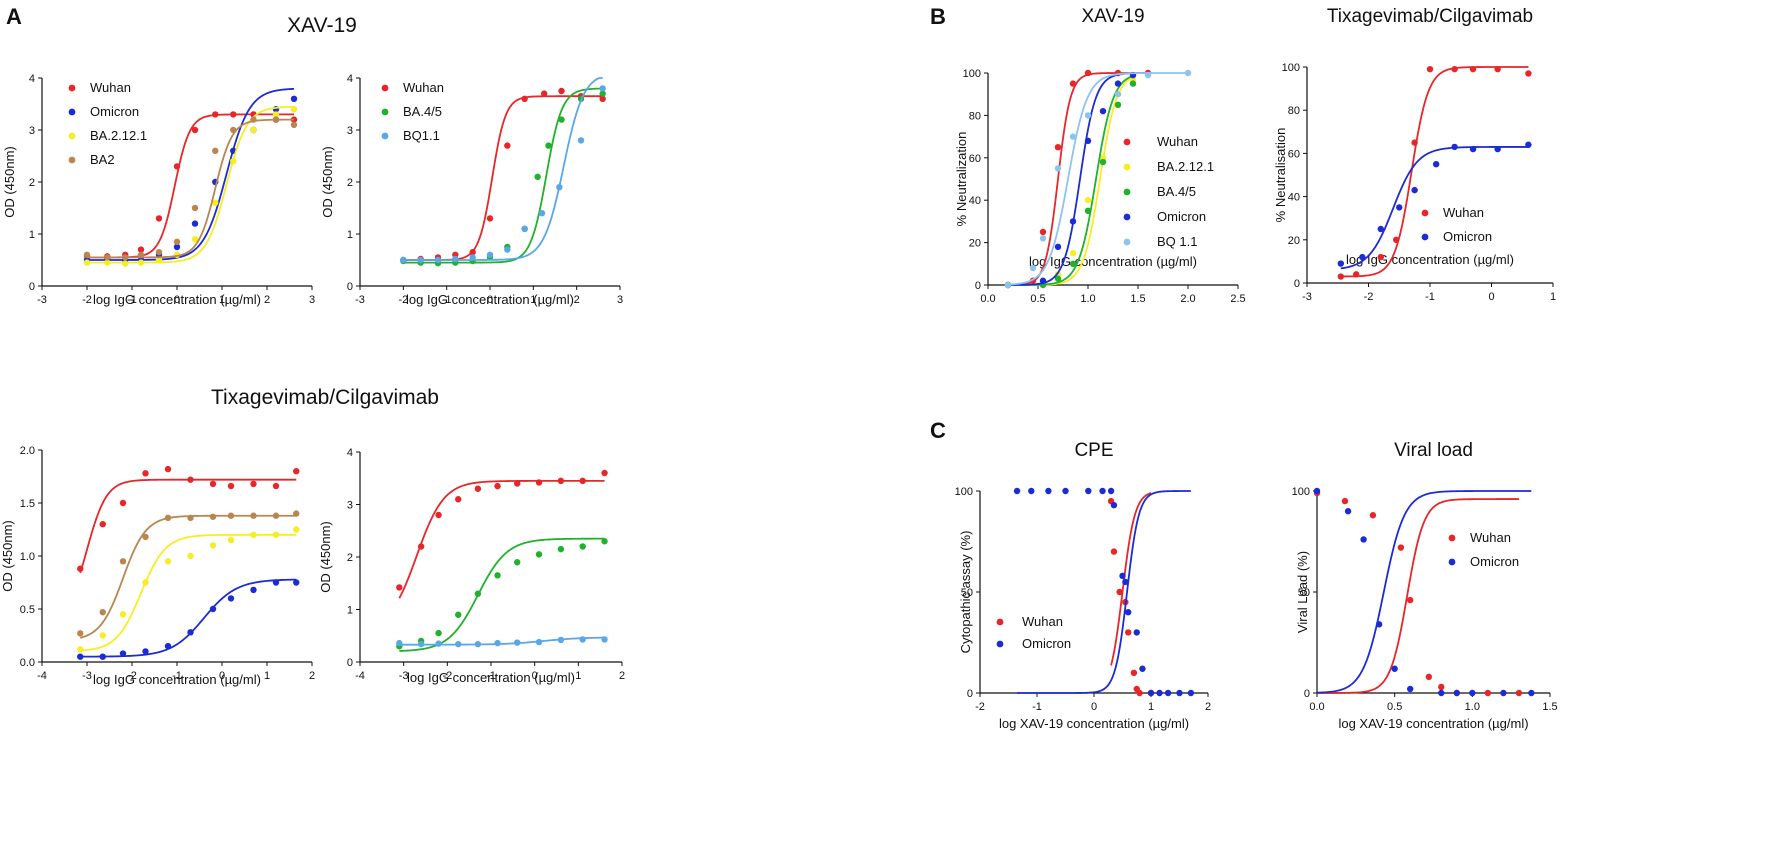 Image resolution: width=1772 pixels, height=843 pixels. What do you see at coordinates (1394, 707) in the screenshot?
I see `c2-x-tick-label: 0.5` at bounding box center [1394, 707].